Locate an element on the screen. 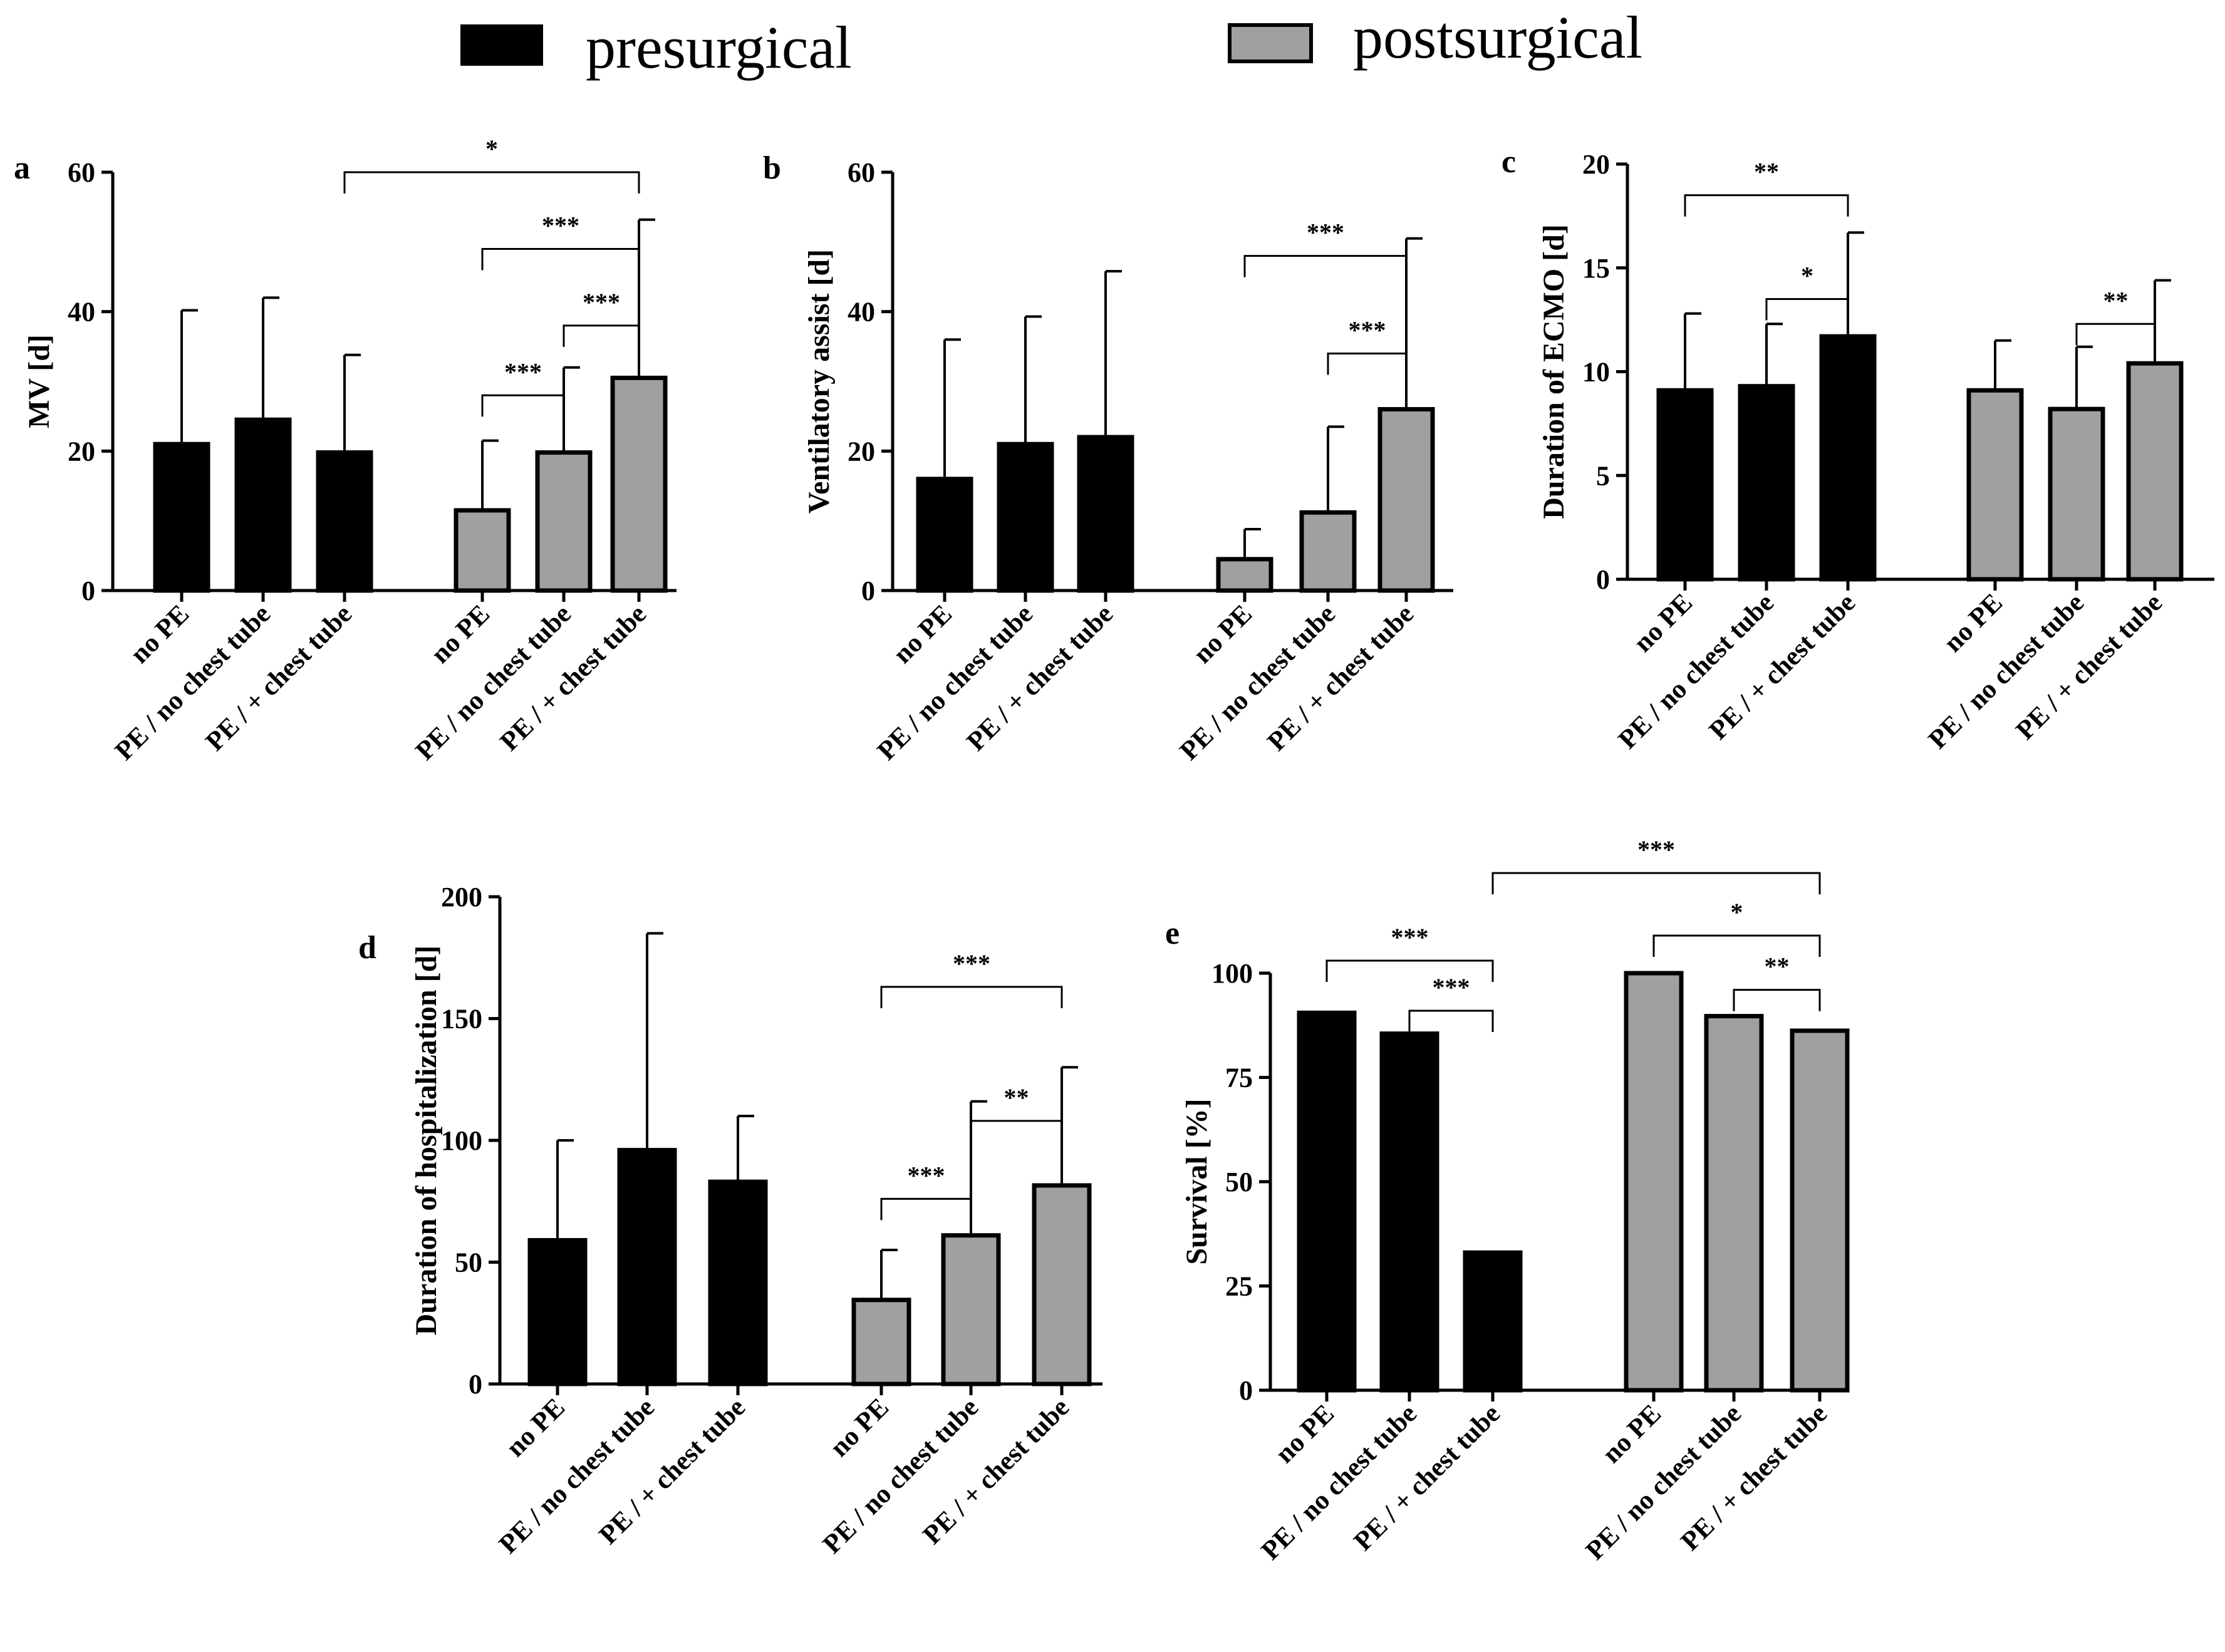 This screenshot has width=2225, height=1652. y-axis-label: Survival [%] is located at coordinates (1196, 1181).